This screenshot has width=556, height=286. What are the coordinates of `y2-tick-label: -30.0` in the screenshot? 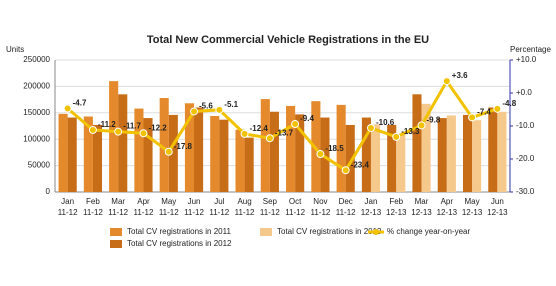 It's located at (525, 191).